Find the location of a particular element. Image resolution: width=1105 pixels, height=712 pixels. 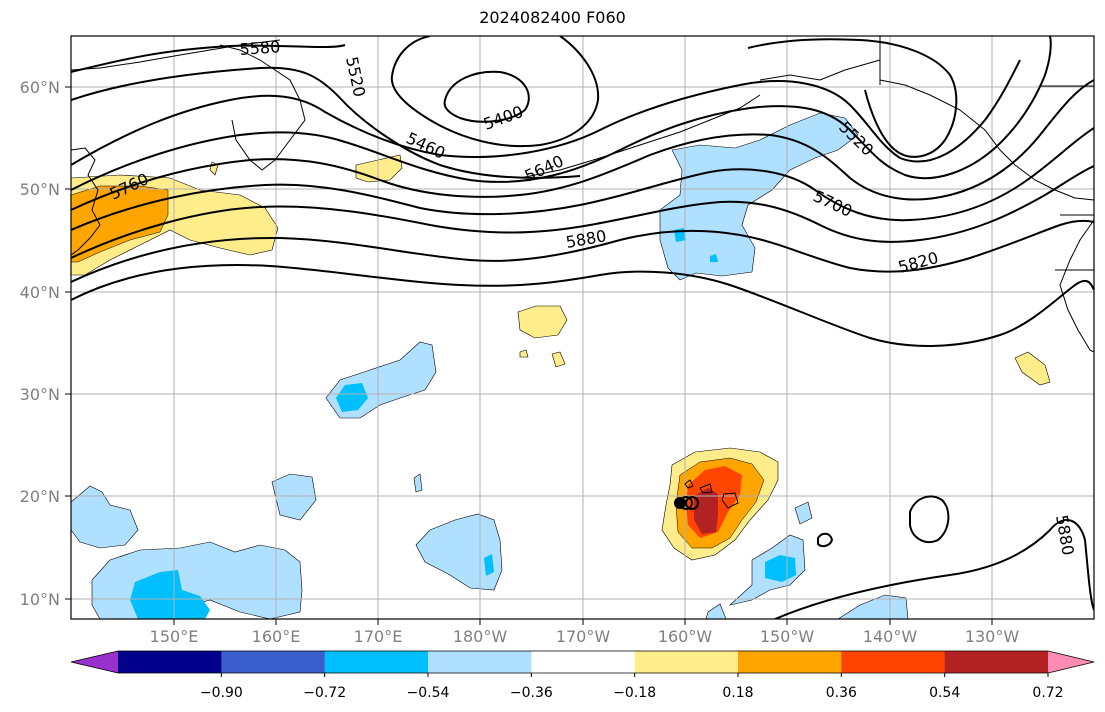

lon-label: 160°W is located at coordinates (685, 636).